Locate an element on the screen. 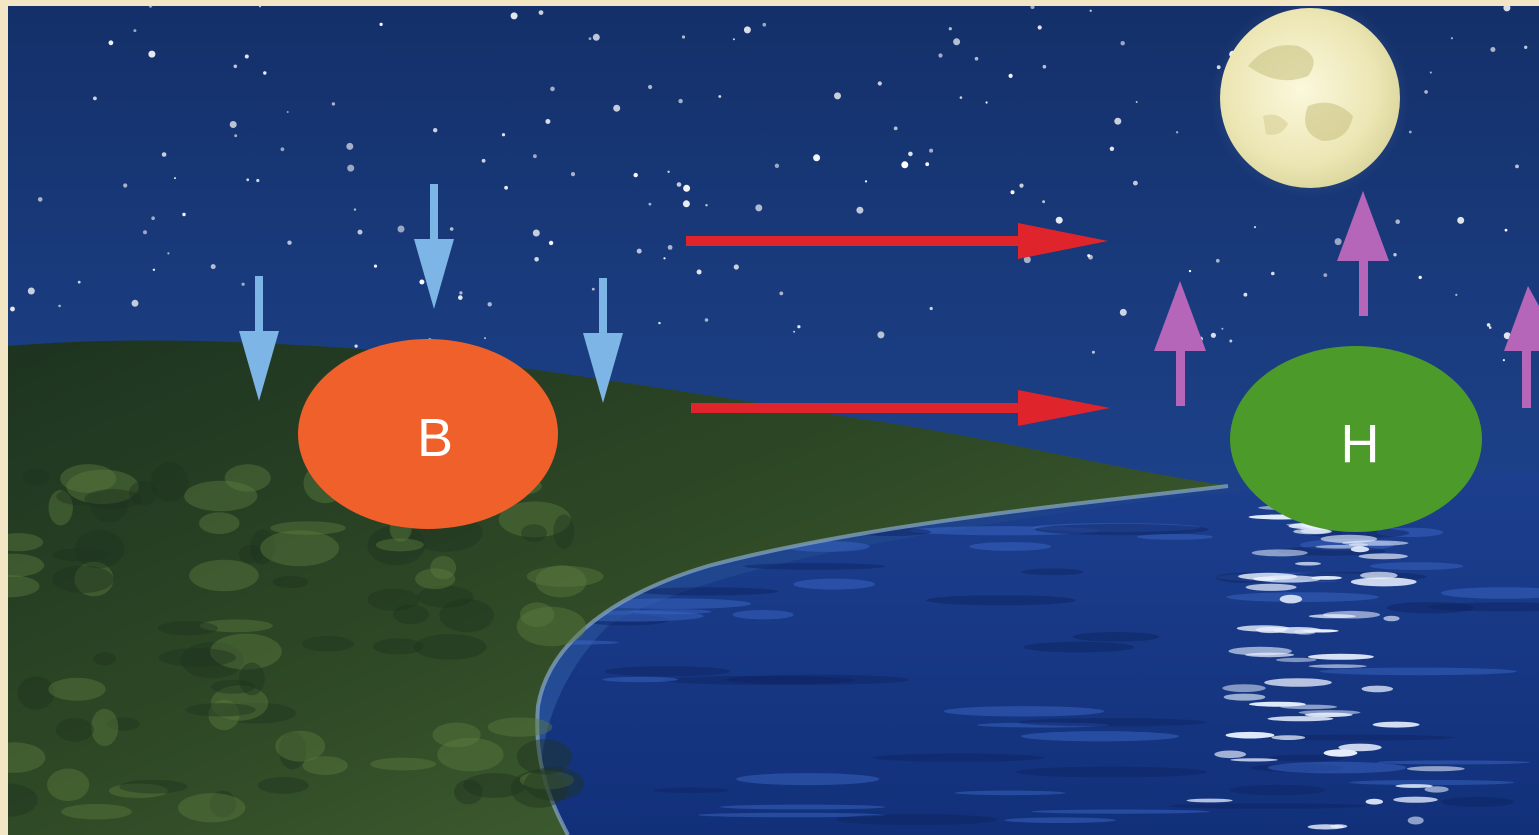 Image resolution: width=1539 pixels, height=835 pixels. pressure-right-label: H is located at coordinates (1360, 444).